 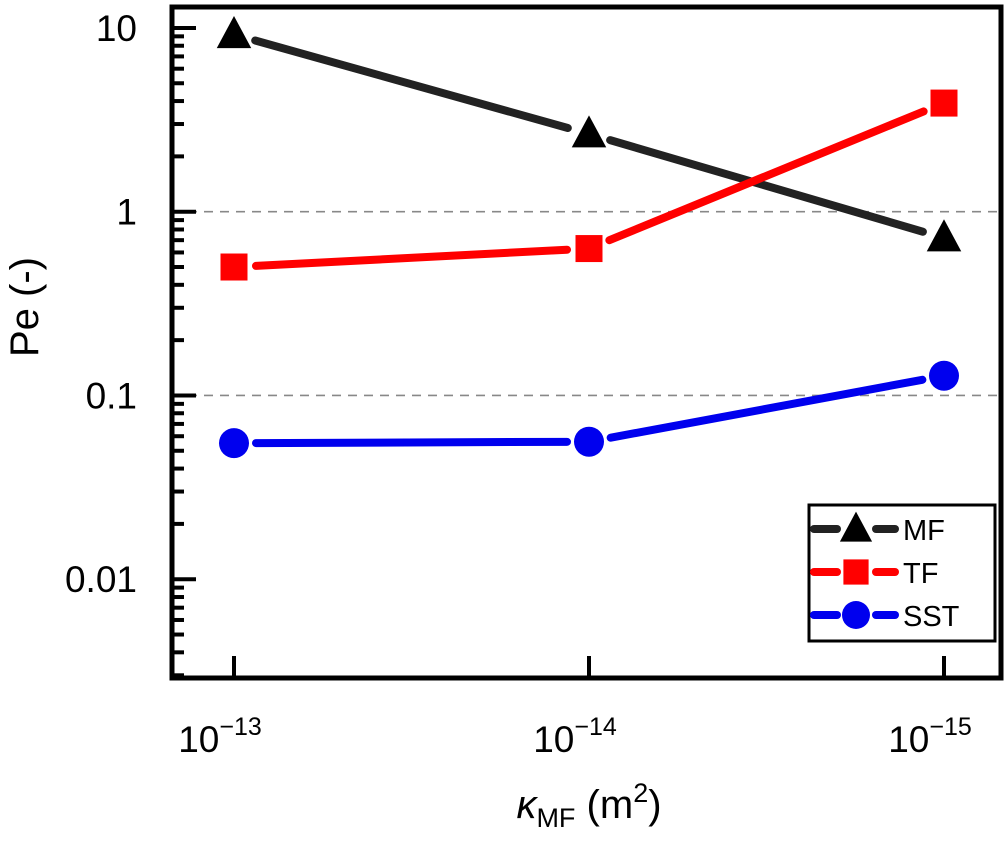 I want to click on legend-item-tf: TF, so click(x=874, y=574).